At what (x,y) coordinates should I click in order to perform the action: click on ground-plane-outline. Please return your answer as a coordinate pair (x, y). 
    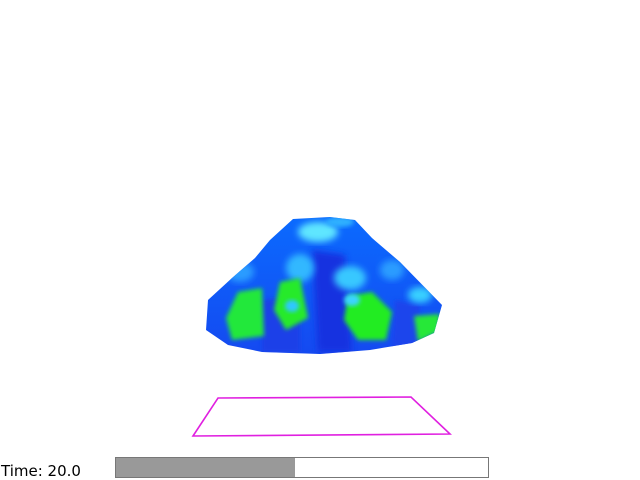
    Looking at the image, I should click on (321, 416).